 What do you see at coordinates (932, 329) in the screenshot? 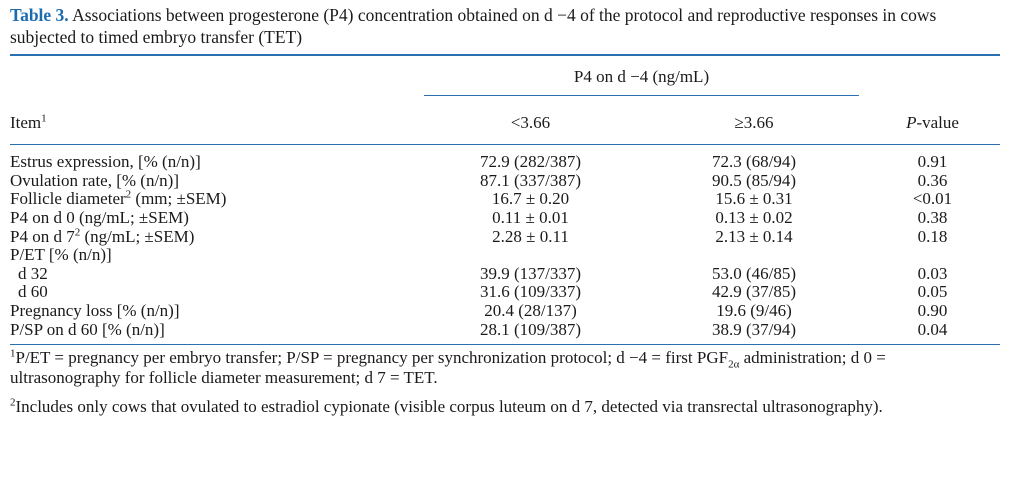
I see `row-pvalue: 0.04` at bounding box center [932, 329].